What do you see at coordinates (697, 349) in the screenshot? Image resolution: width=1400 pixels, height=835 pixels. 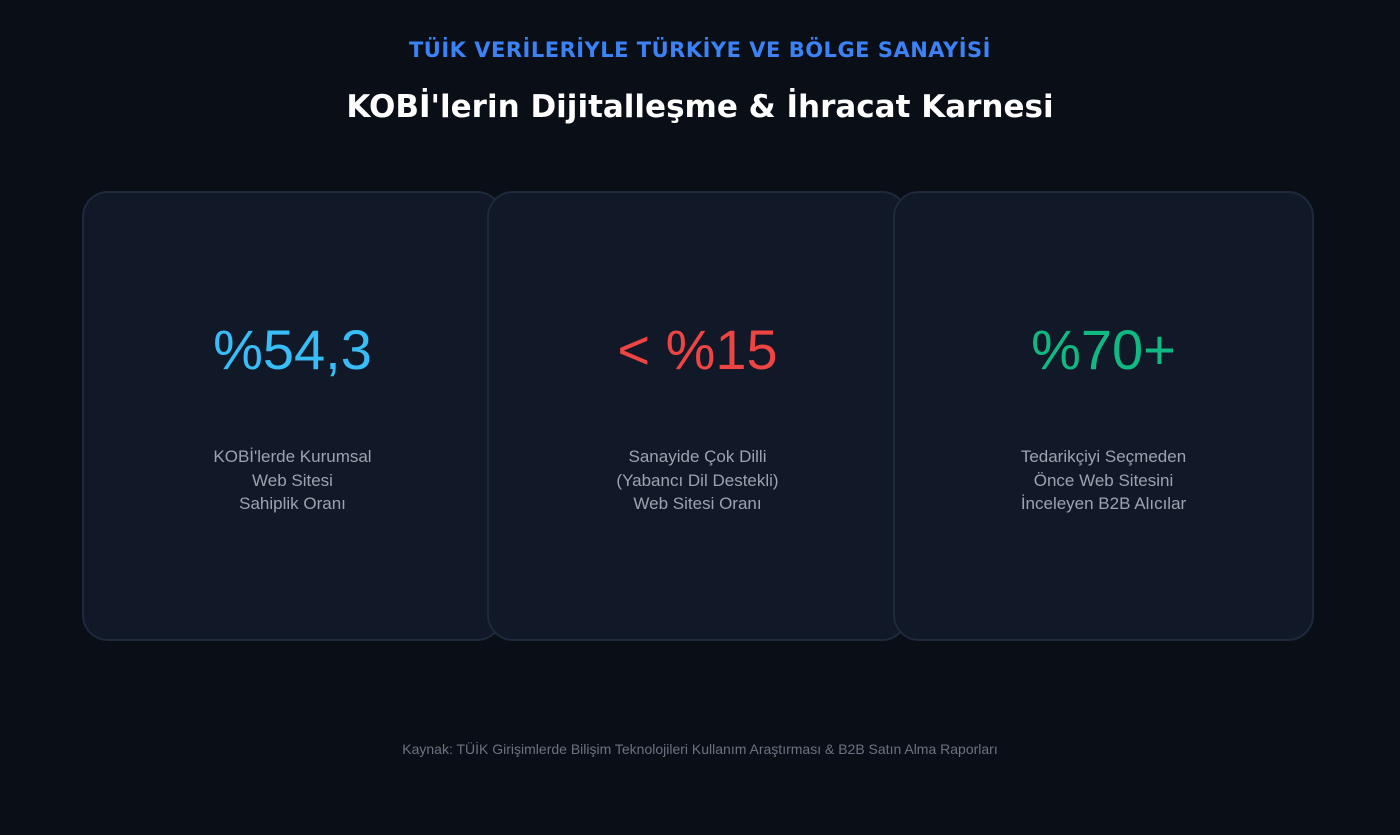 I see `stat-value: < %15` at bounding box center [697, 349].